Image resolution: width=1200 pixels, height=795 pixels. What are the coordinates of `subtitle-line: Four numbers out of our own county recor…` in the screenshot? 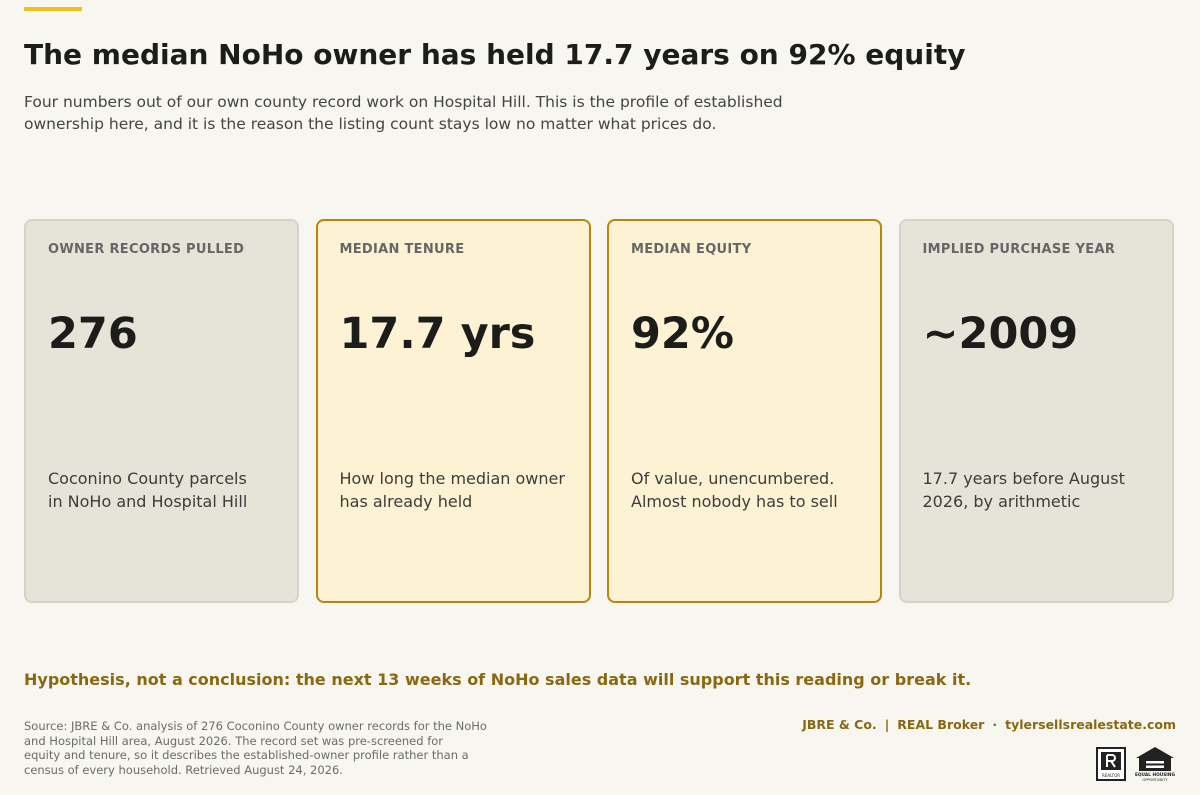 It's located at (403, 102).